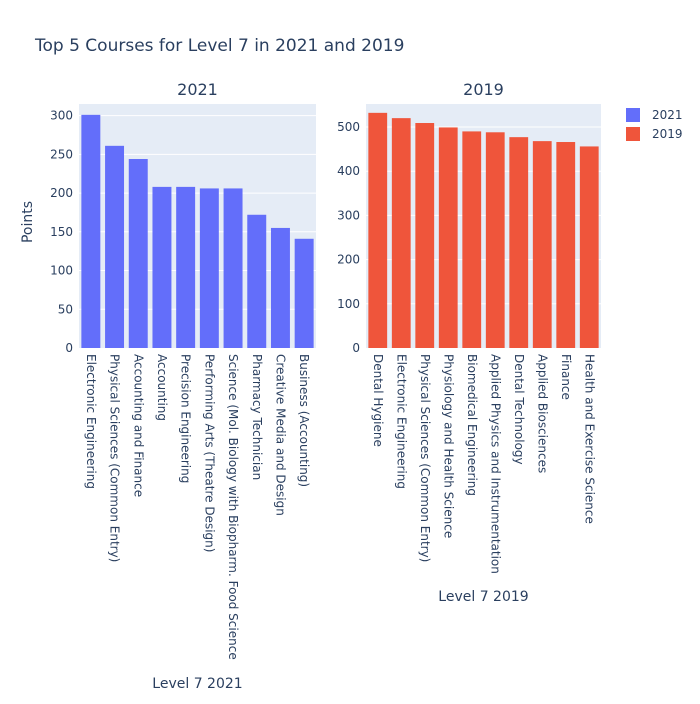 Image resolution: width=700 pixels, height=704 pixels. I want to click on legend: 2021 2019, so click(654, 124).